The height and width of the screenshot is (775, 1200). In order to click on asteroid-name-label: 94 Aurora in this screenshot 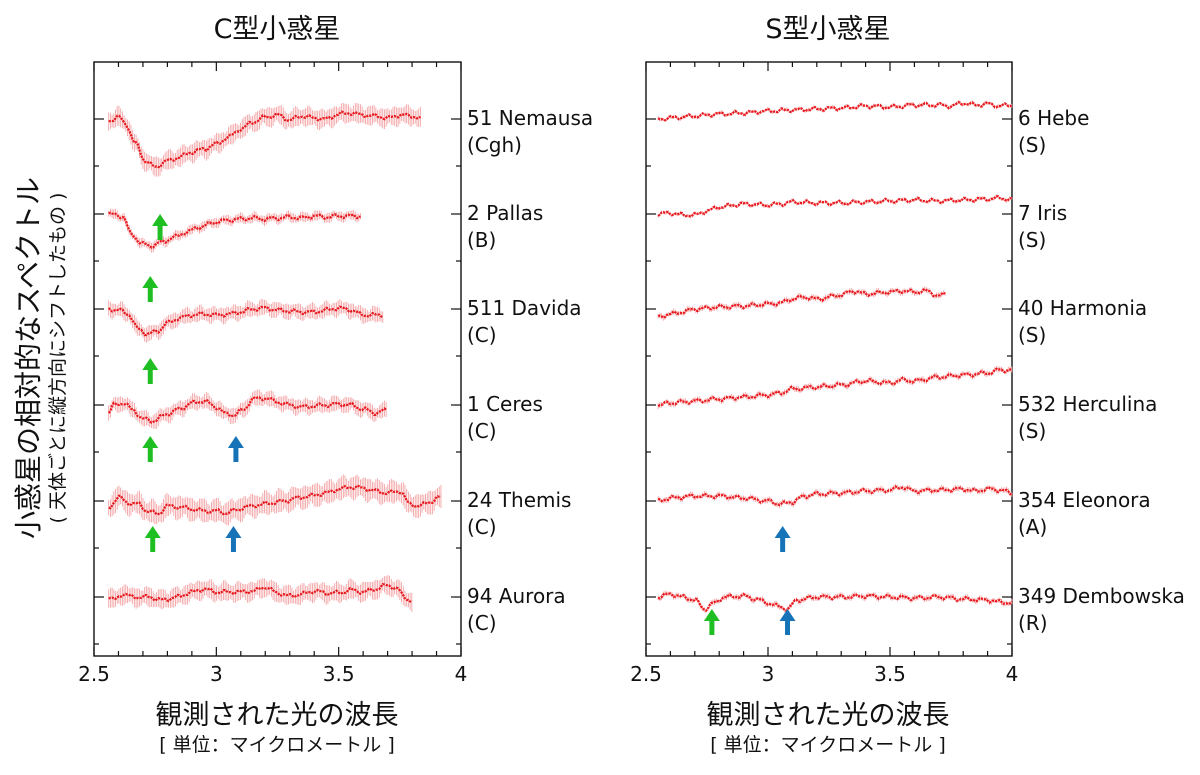, I will do `click(516, 596)`.